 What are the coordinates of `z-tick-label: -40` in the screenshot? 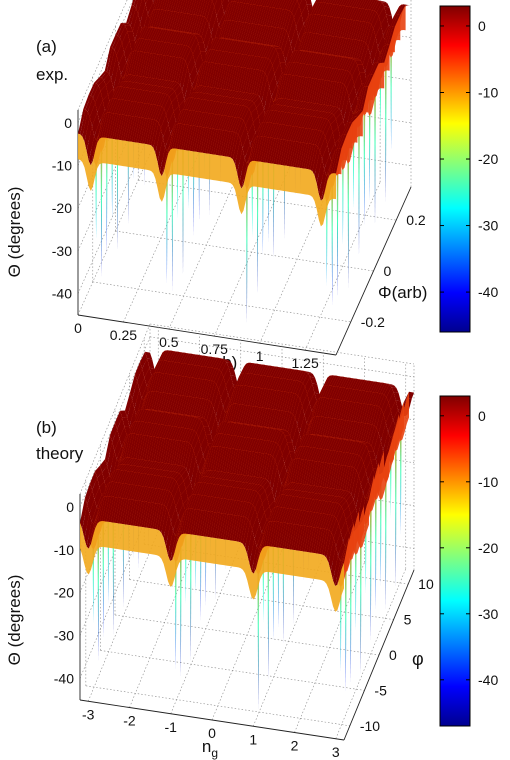 It's located at (62, 294).